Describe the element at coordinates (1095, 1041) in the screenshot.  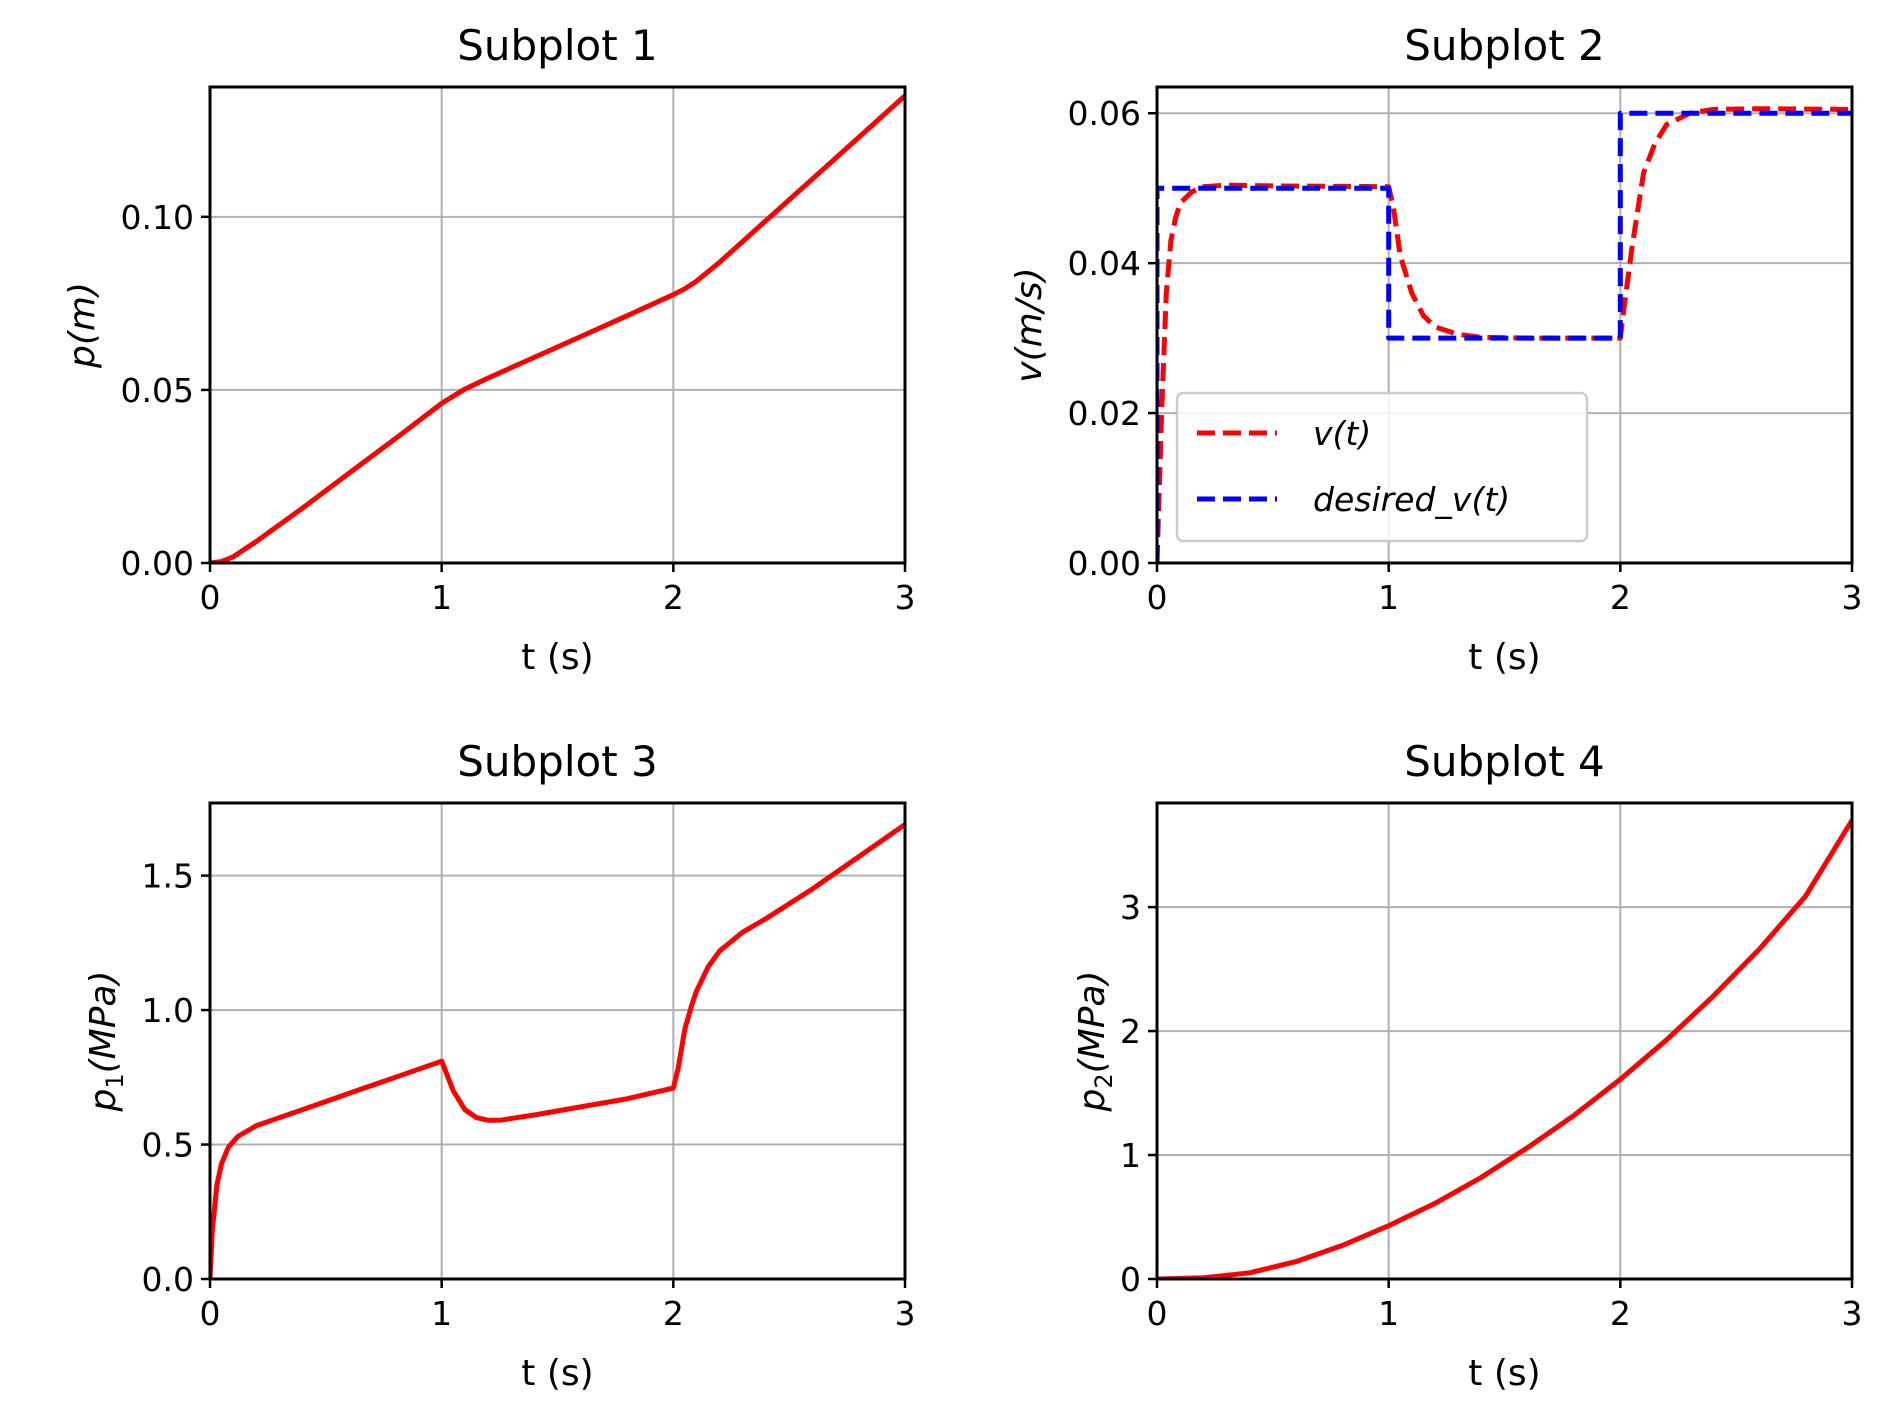
I see `y-axis-label: p2(MPa)` at that location.